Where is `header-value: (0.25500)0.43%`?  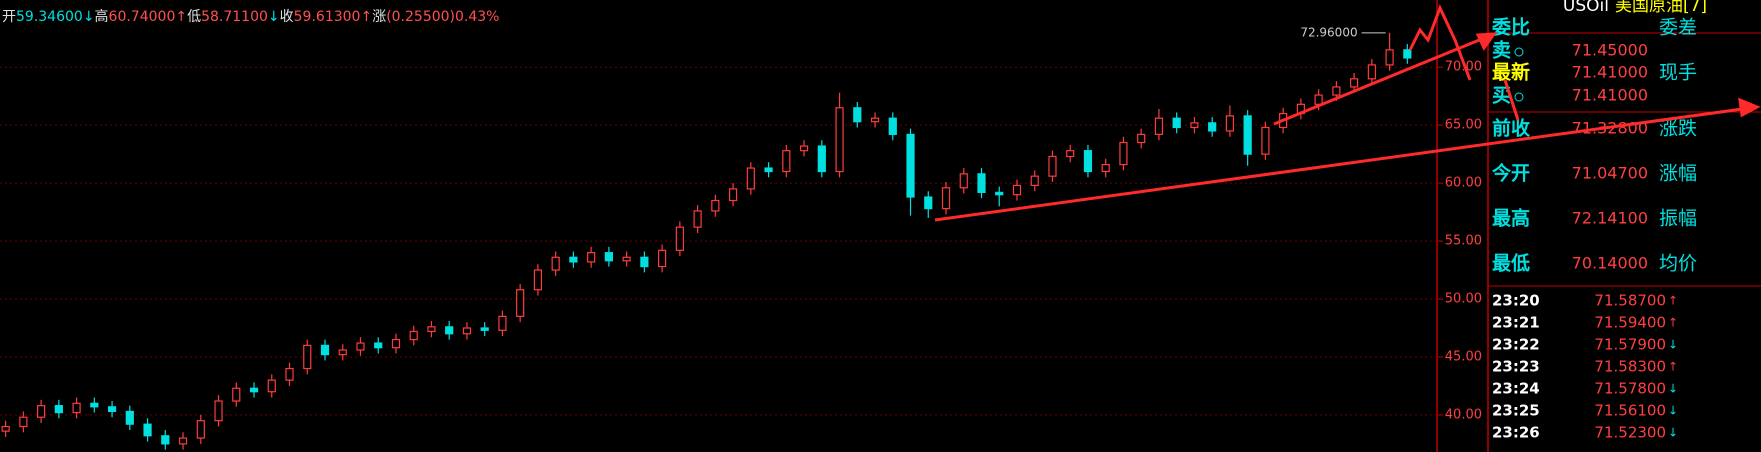 header-value: (0.25500)0.43% is located at coordinates (442, 17).